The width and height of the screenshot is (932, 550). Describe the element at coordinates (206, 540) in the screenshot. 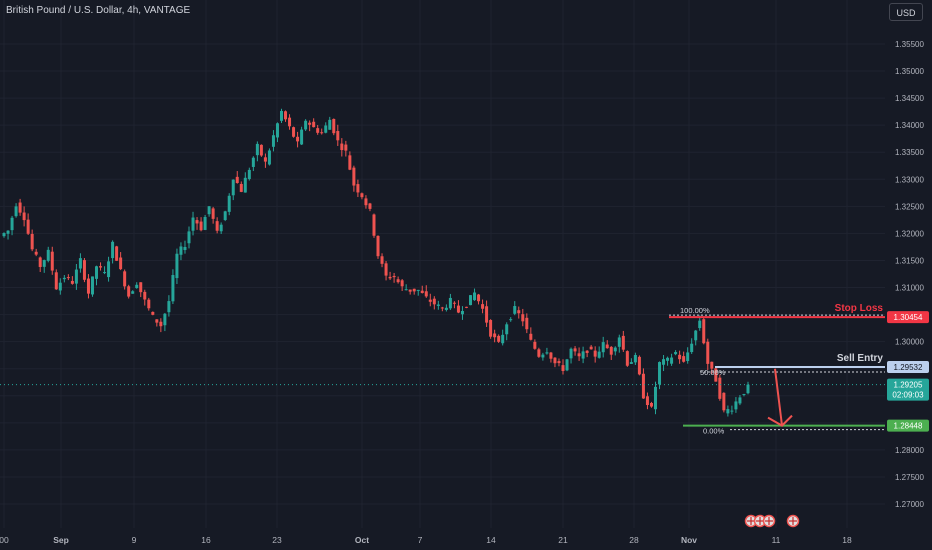

I see `x-tick-label: 16` at that location.